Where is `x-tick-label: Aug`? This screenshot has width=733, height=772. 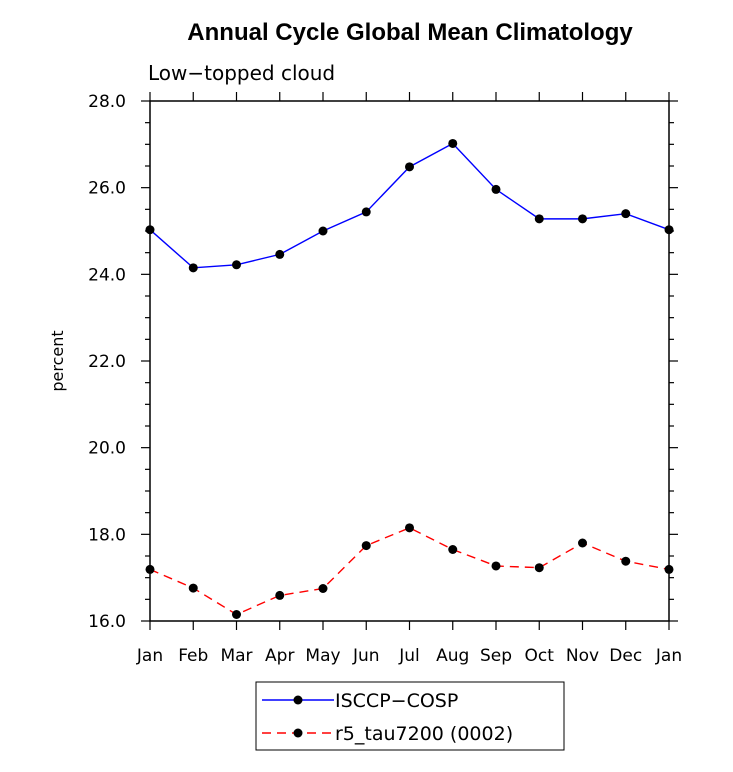
x-tick-label: Aug is located at coordinates (452, 656).